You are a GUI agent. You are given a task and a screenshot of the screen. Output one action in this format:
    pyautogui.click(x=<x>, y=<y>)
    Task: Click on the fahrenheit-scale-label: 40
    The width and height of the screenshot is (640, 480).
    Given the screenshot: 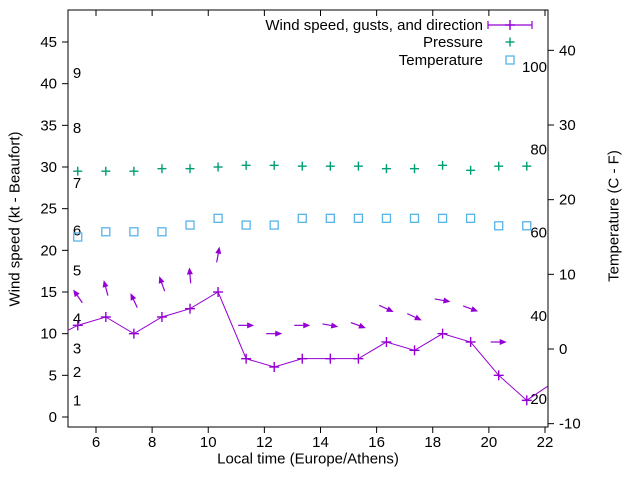 What is the action you would take?
    pyautogui.click(x=538, y=316)
    